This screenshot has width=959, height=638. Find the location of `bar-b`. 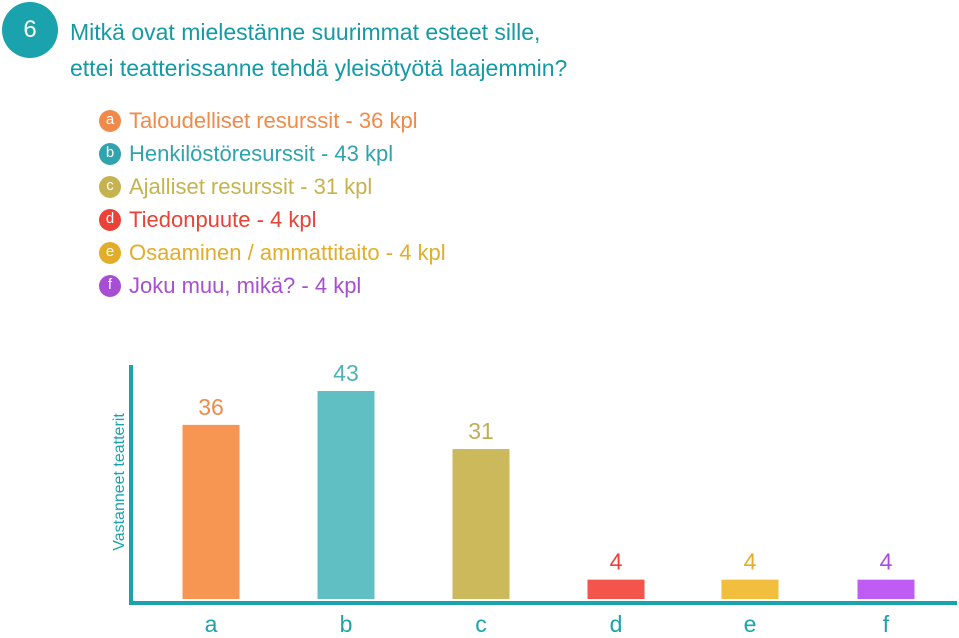

bar-b is located at coordinates (346, 495).